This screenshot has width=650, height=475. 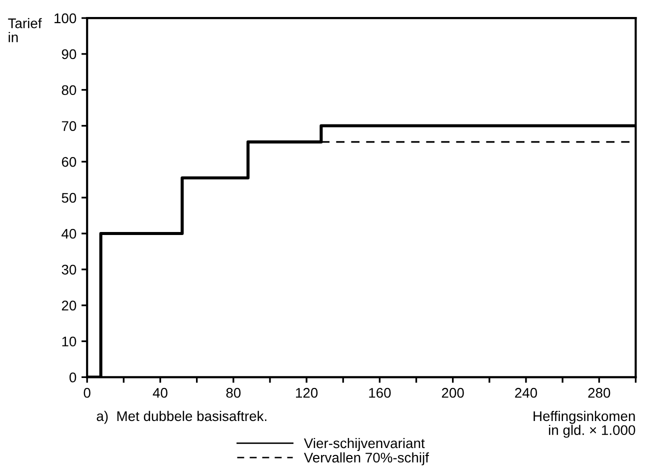 I want to click on y-tick-label: 80, so click(x=69, y=90).